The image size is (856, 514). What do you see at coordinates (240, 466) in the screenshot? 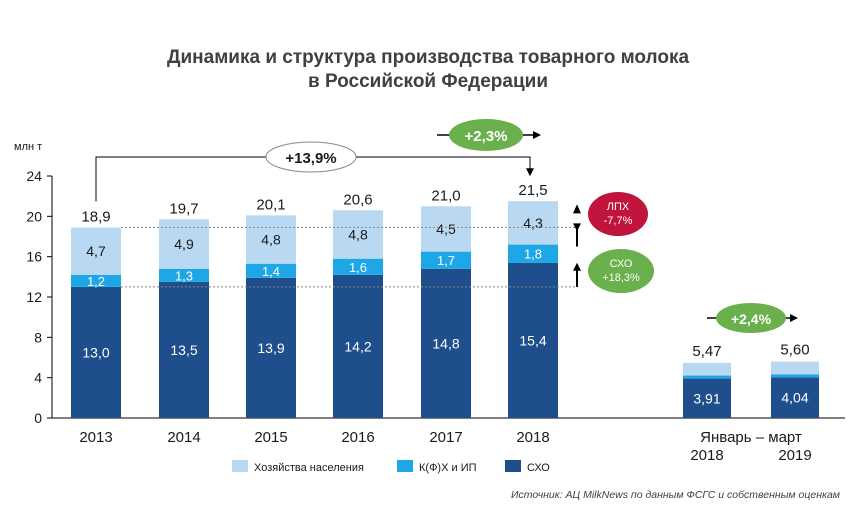
I see `legend-households-swatch` at bounding box center [240, 466].